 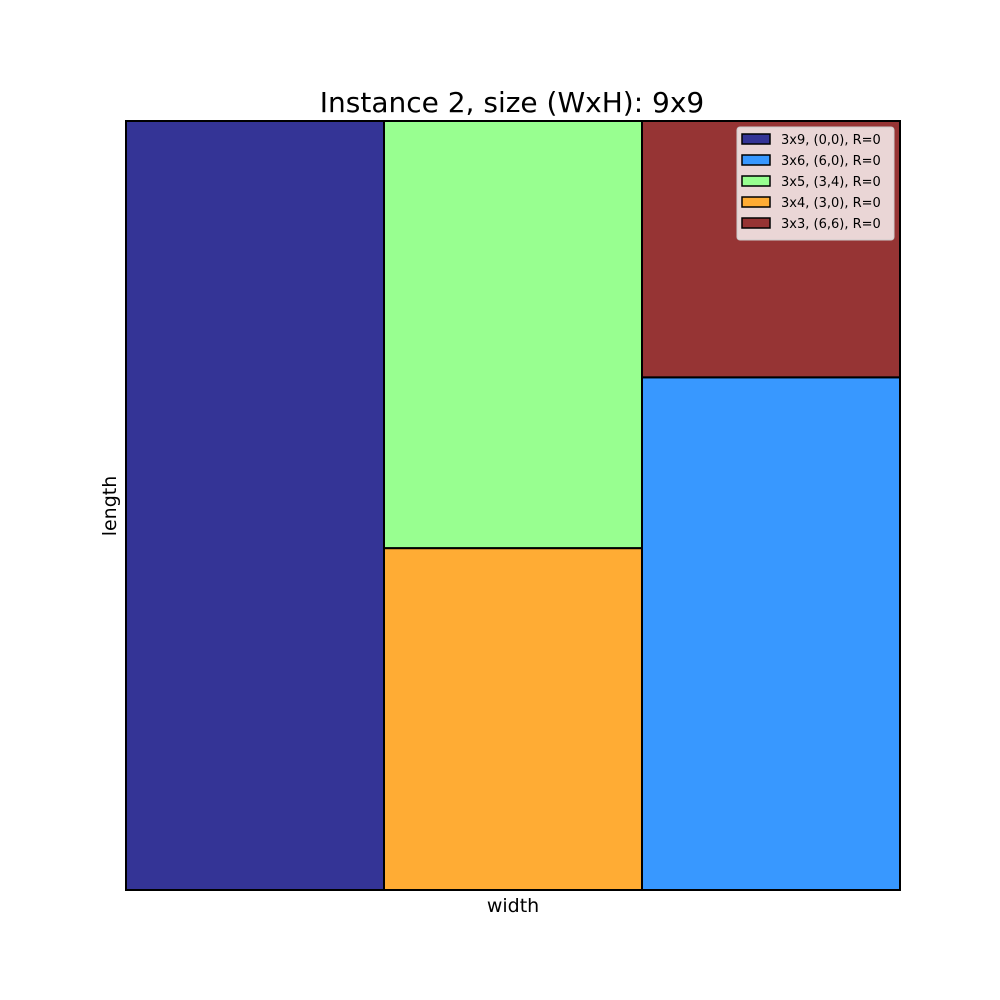 What do you see at coordinates (831, 161) in the screenshot?
I see `legend-entry-1: 3x6, (6,0), R=0` at bounding box center [831, 161].